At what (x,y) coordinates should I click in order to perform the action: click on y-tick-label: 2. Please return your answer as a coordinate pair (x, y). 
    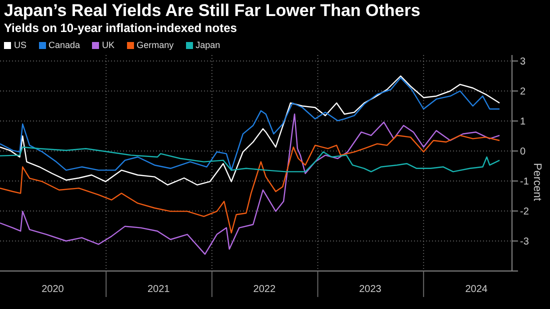
    Looking at the image, I should click on (523, 92).